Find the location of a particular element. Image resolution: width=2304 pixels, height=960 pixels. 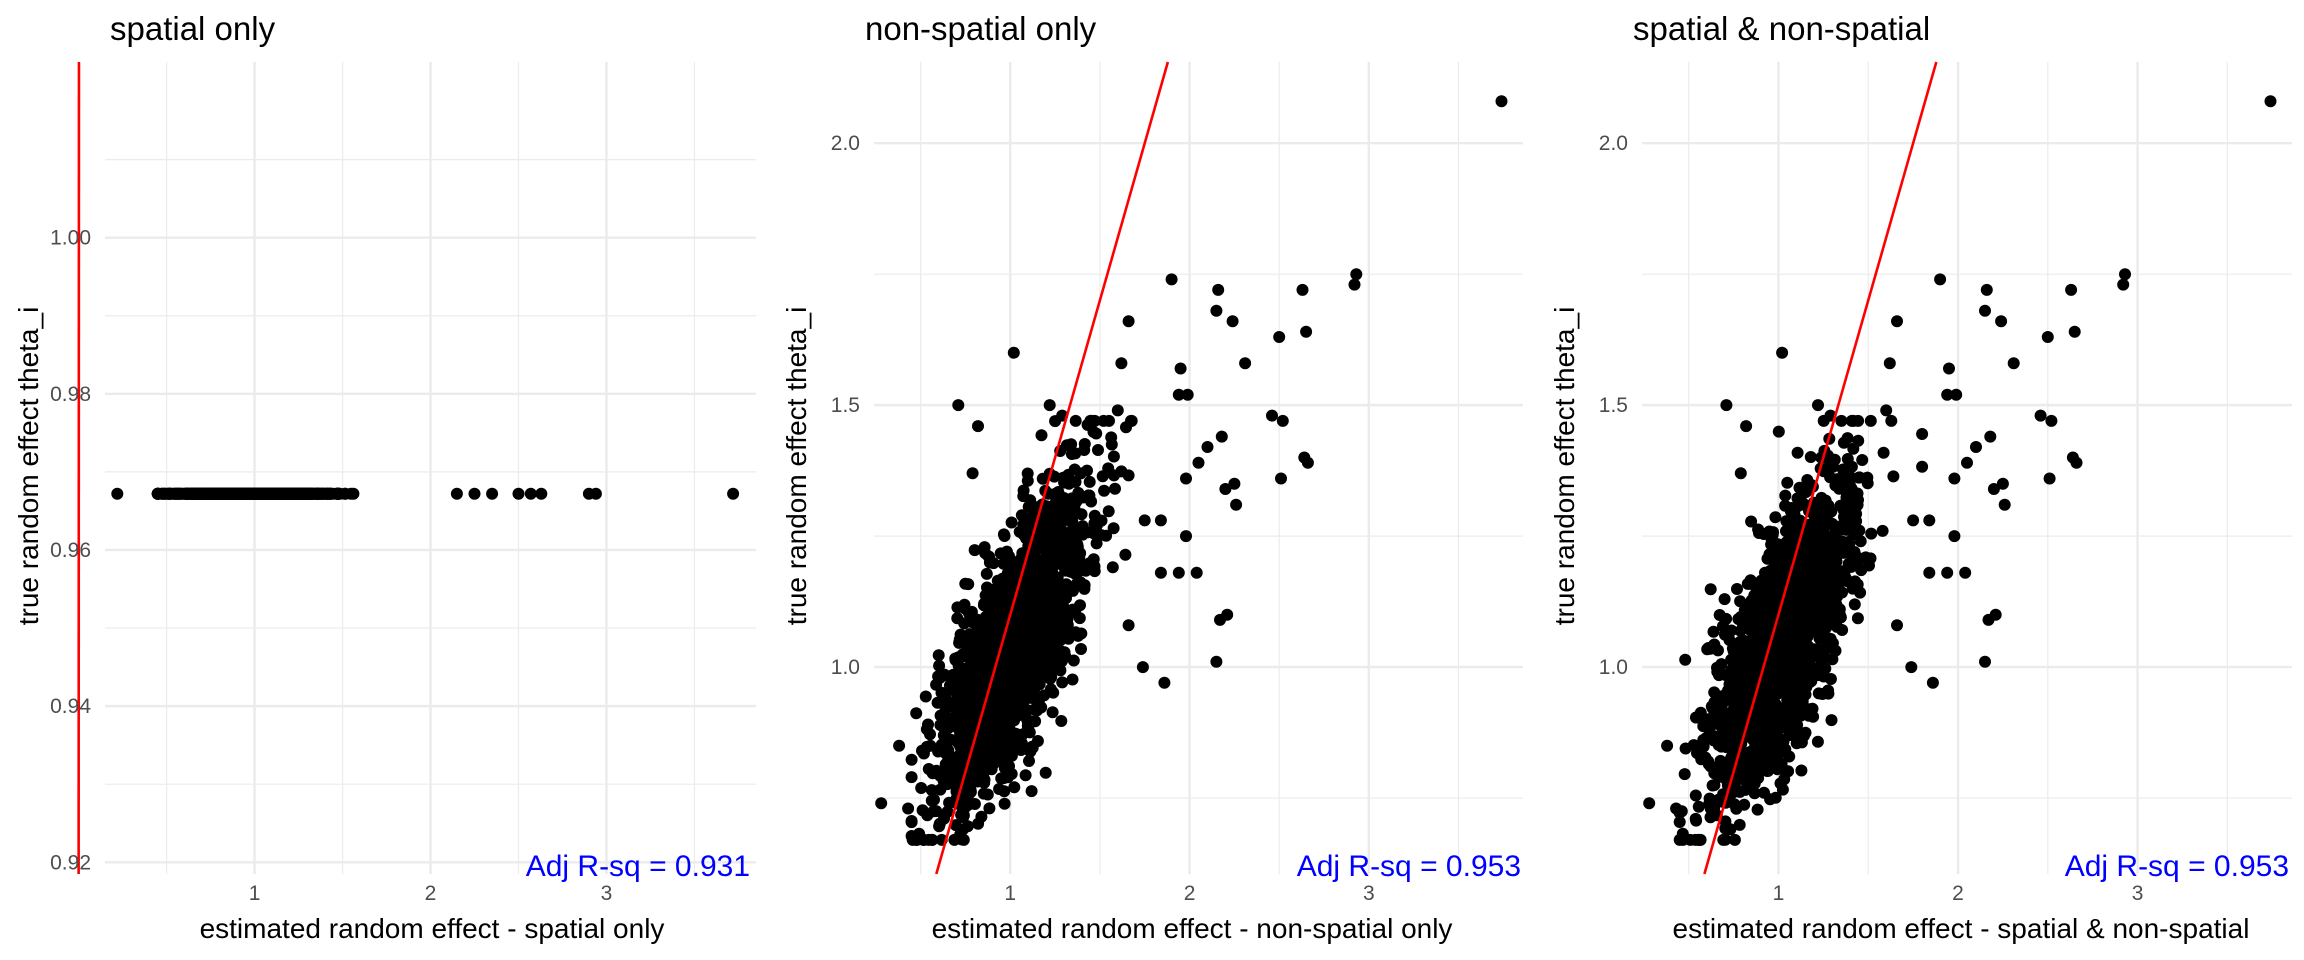

reference-line-group is located at coordinates (1052, 468).